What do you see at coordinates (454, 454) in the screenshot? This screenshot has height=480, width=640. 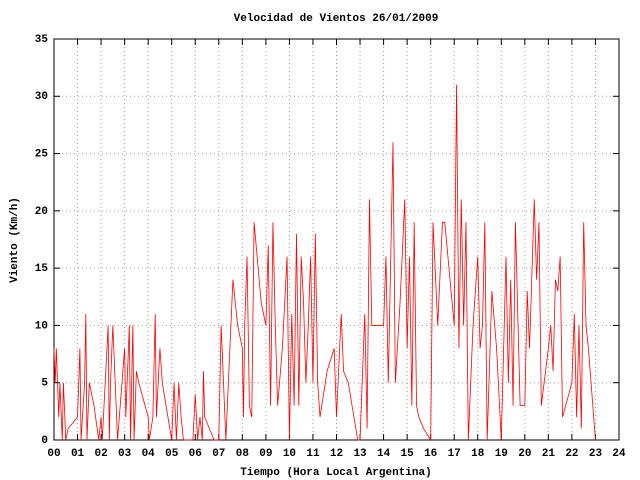 I see `x-tick-label: 17` at bounding box center [454, 454].